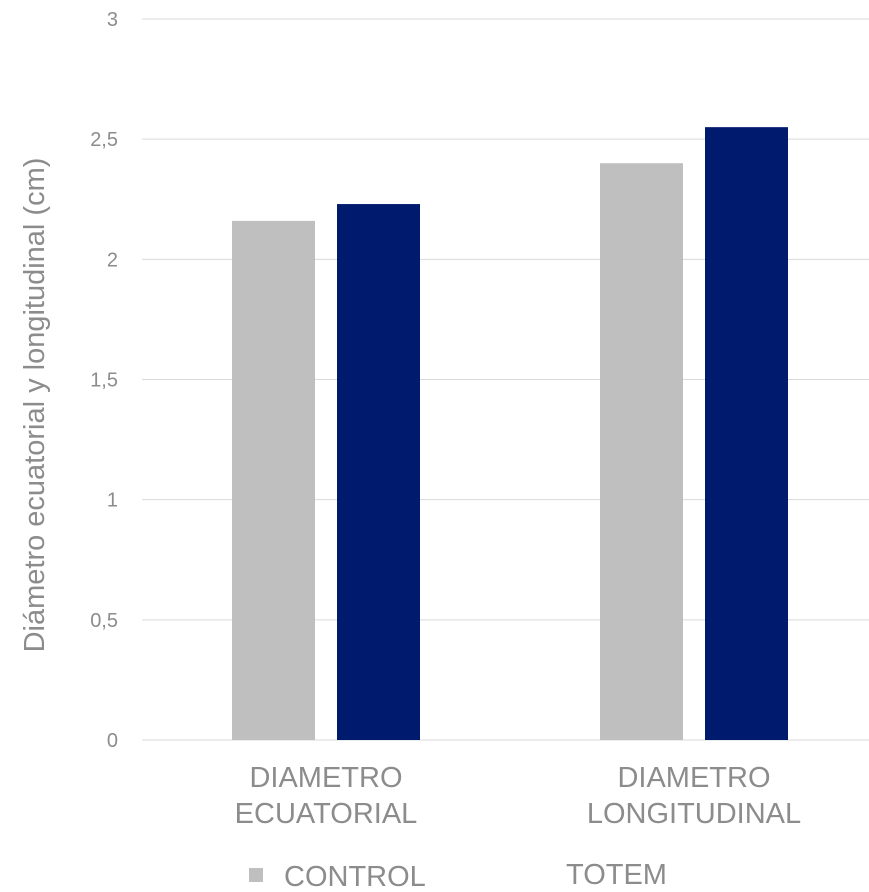 This screenshot has width=869, height=892. What do you see at coordinates (112, 20) in the screenshot?
I see `y-tick-label: 3` at bounding box center [112, 20].